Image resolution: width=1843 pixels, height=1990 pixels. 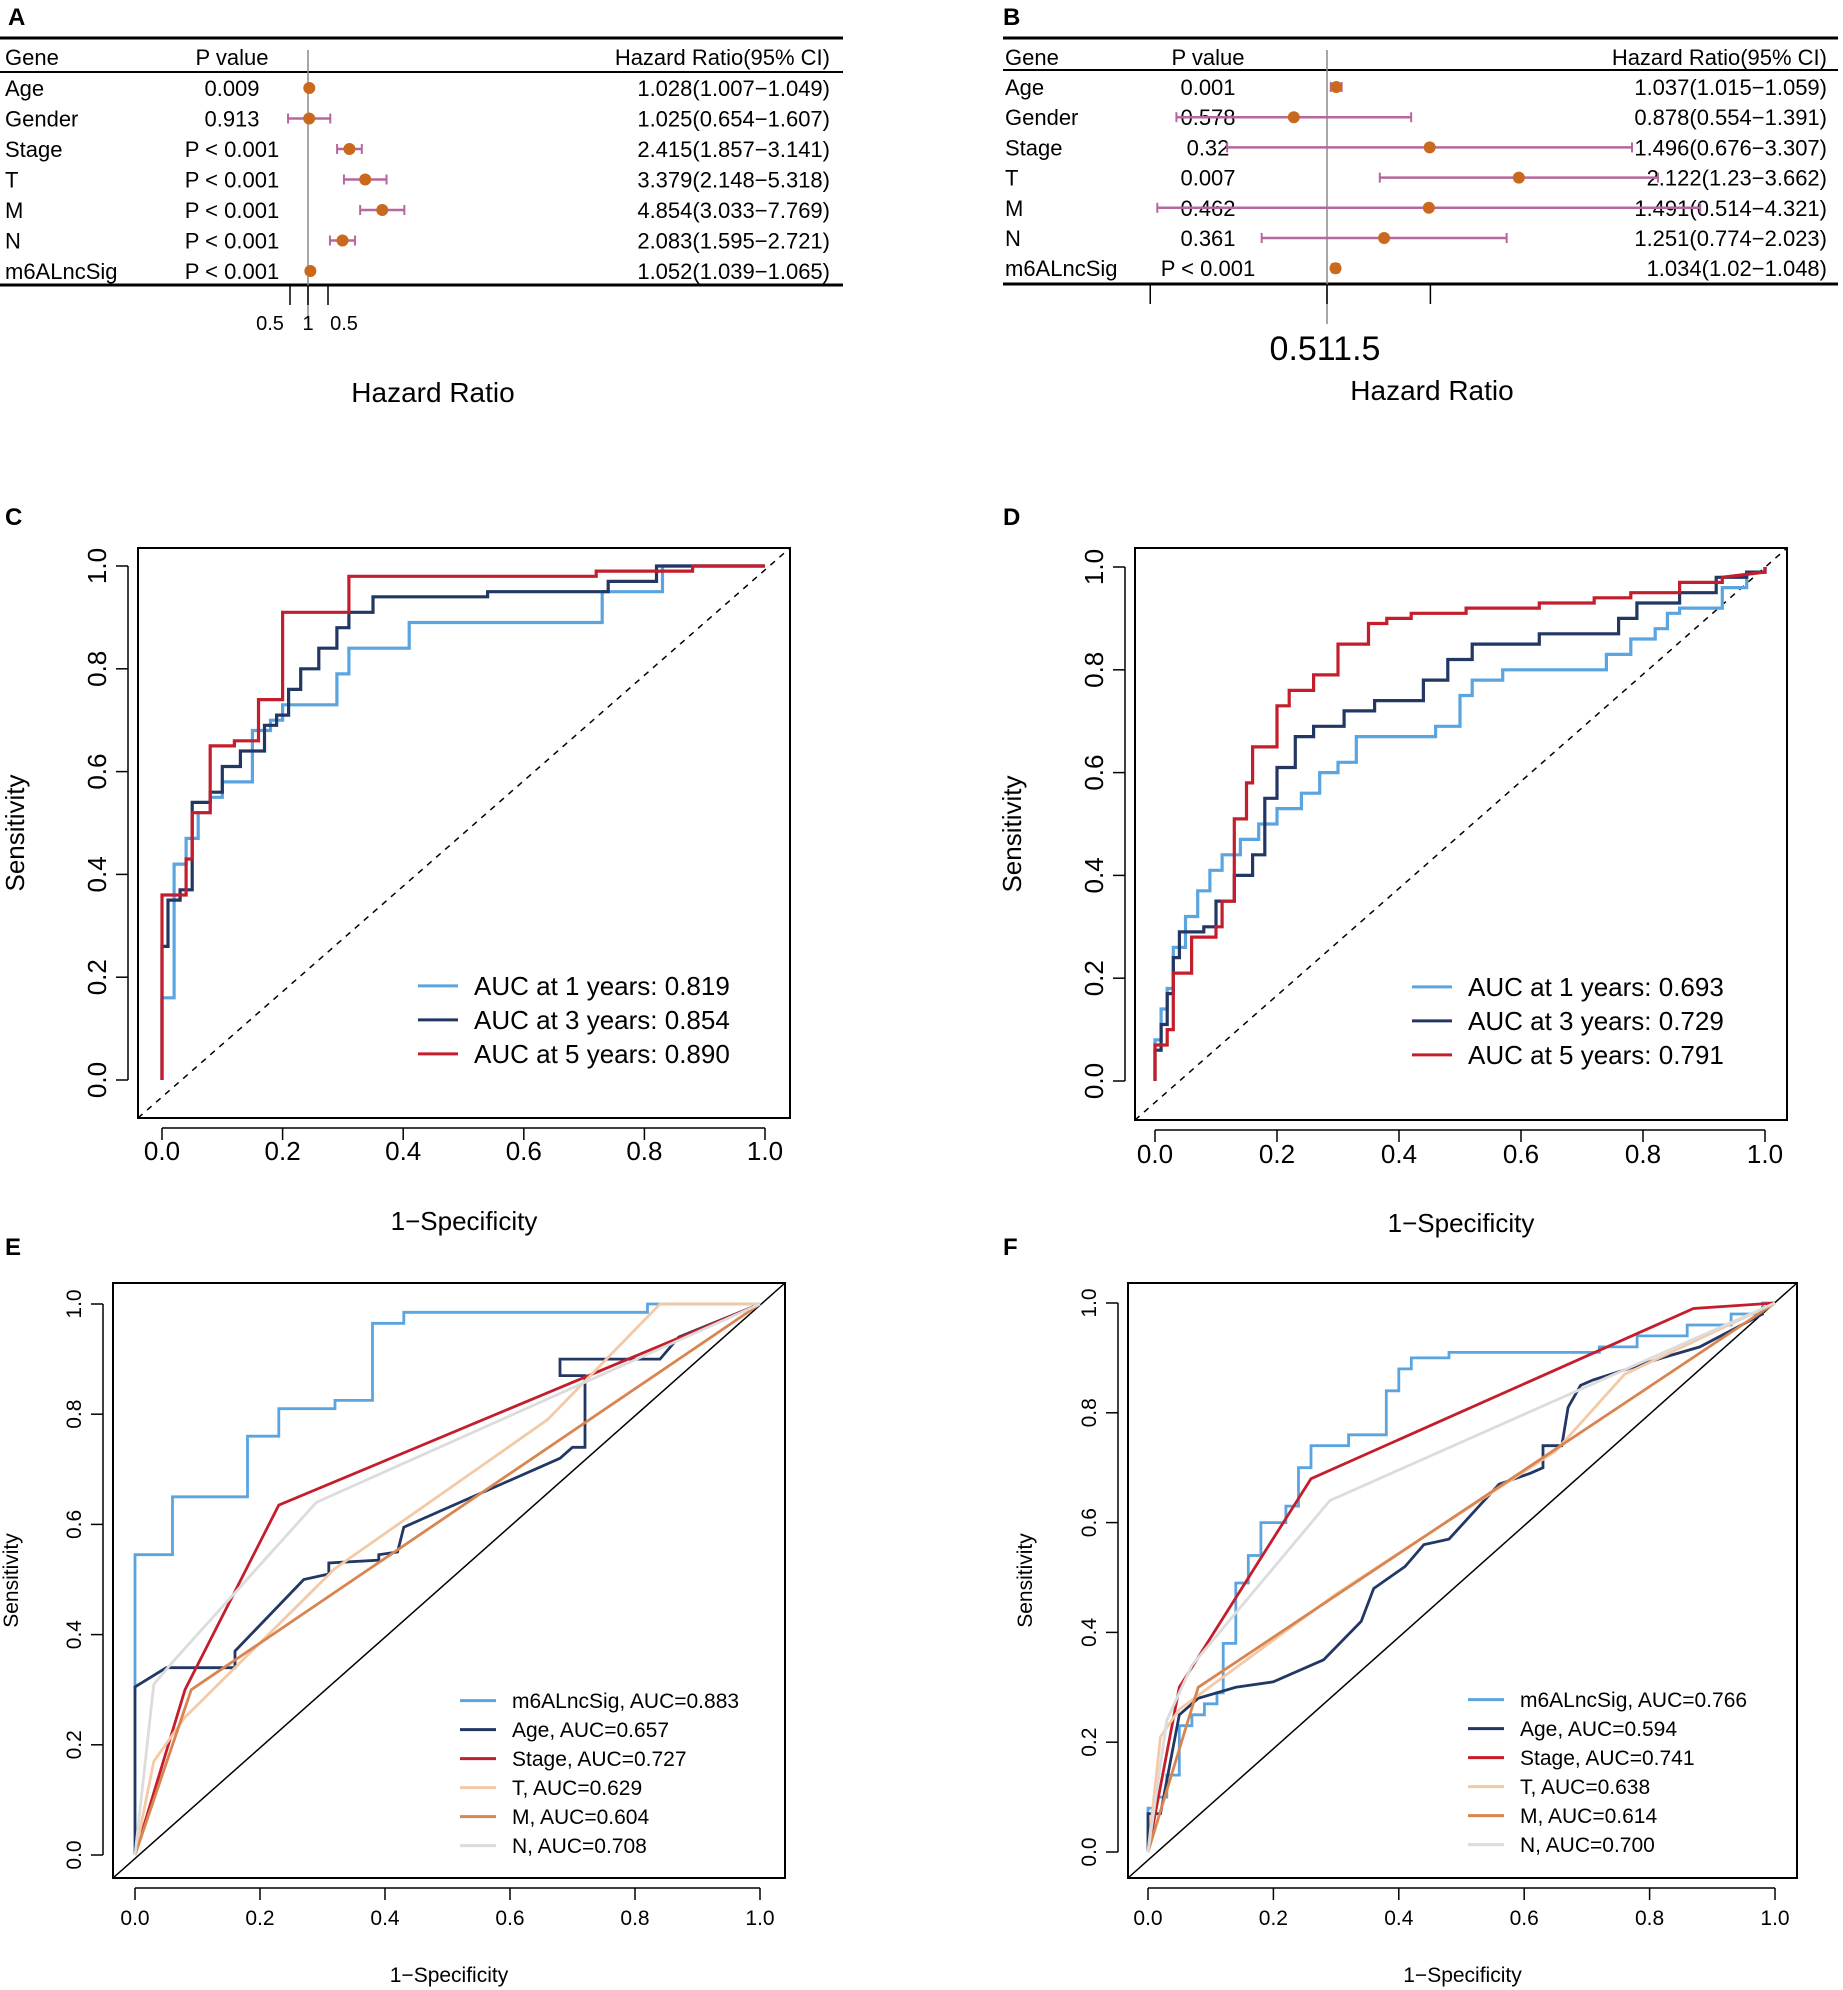 What do you see at coordinates (1011, 517) in the screenshot?
I see `panel-label: D` at bounding box center [1011, 517].